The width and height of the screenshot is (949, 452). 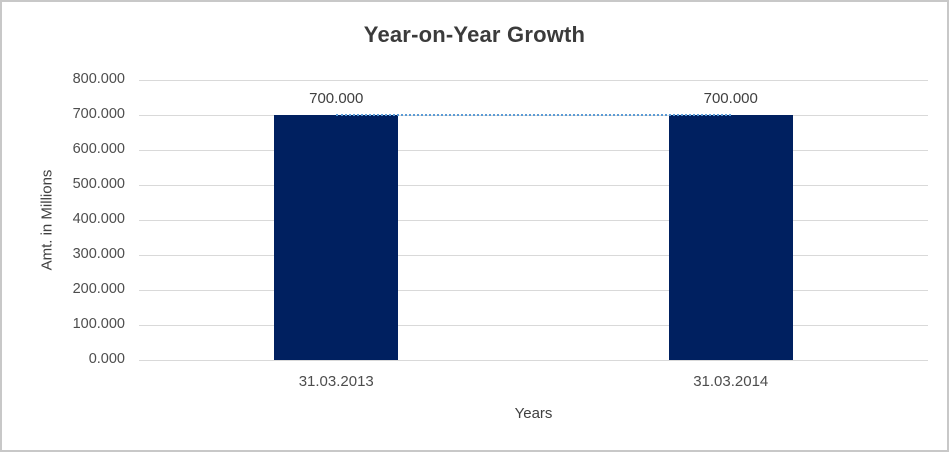 I want to click on y-tick-label: 200.000, so click(x=98, y=289).